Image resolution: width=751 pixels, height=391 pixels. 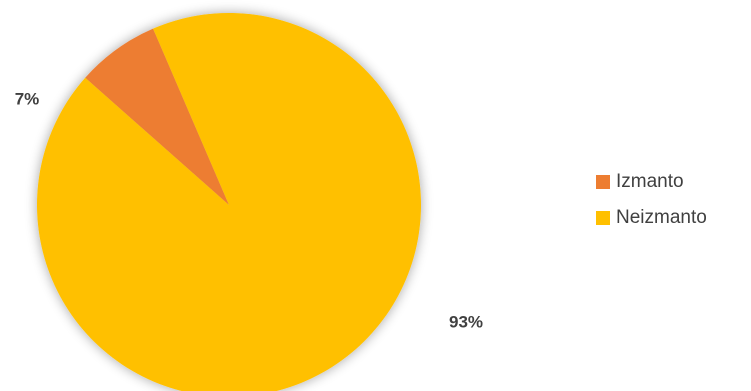 I want to click on legend: Izmanto Neizmanto, so click(x=651, y=207).